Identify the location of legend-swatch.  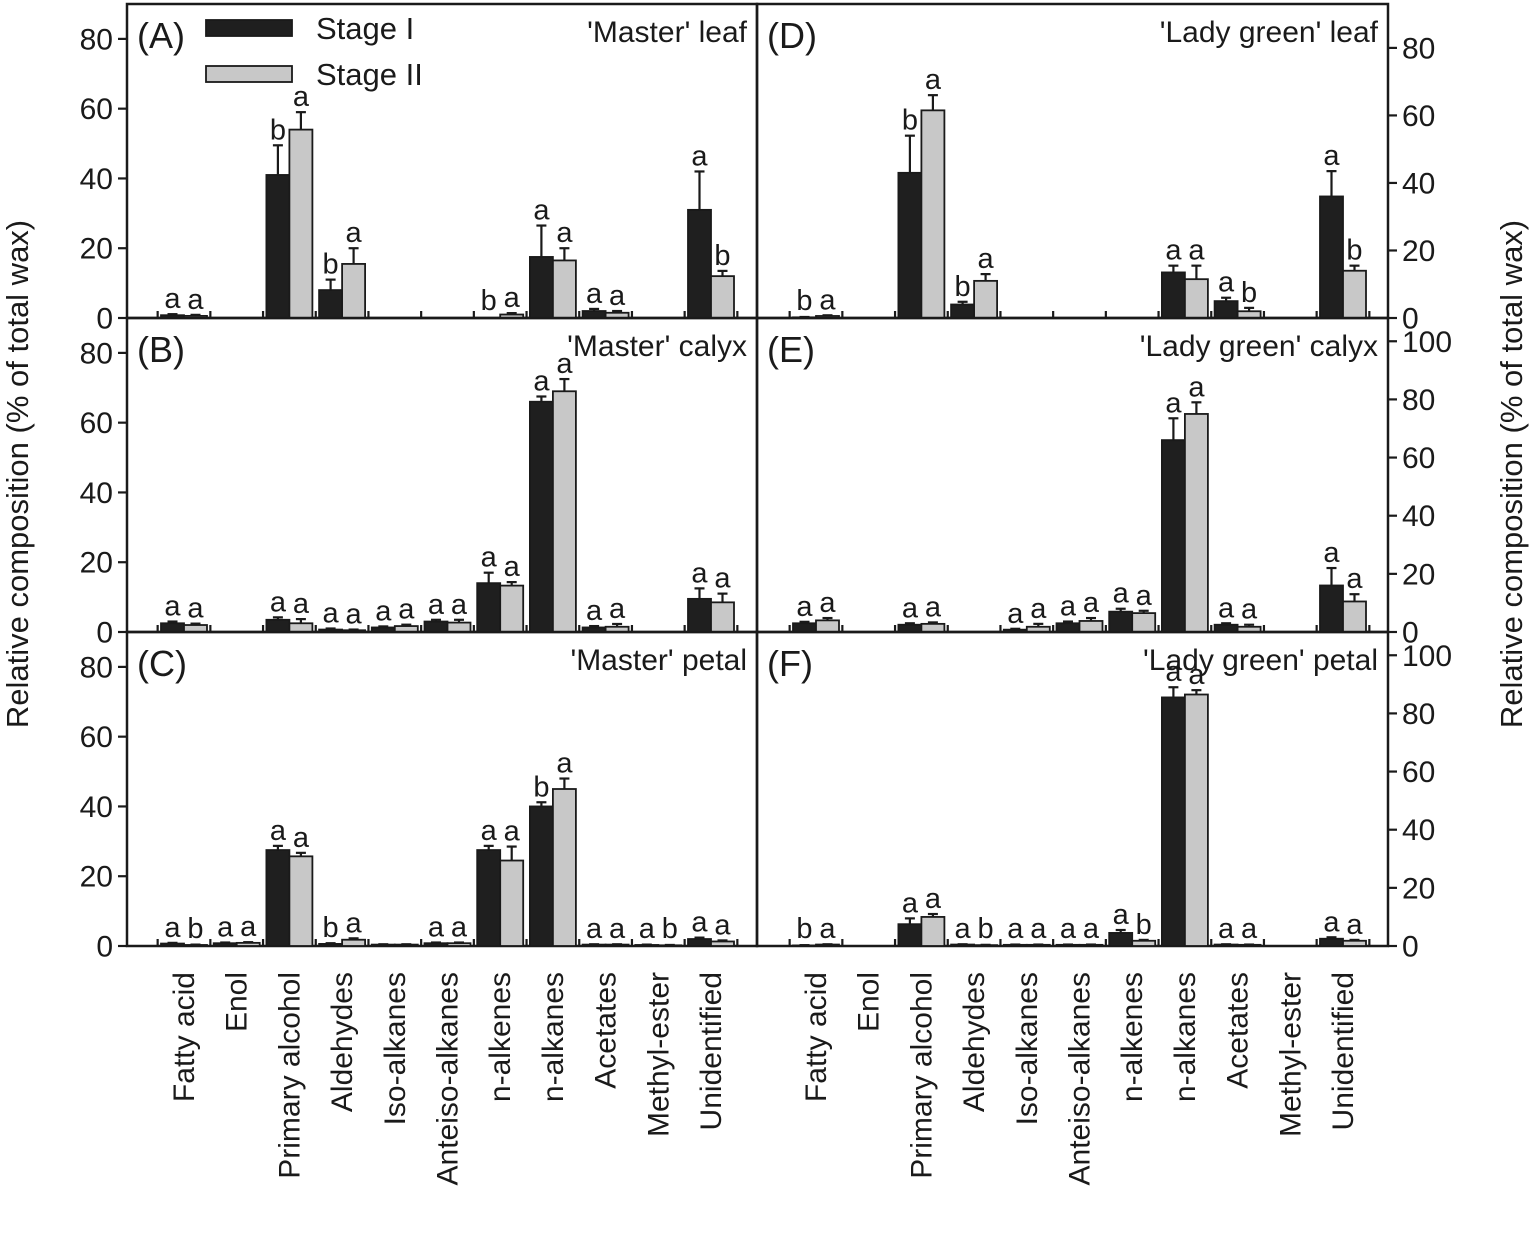
(249, 28).